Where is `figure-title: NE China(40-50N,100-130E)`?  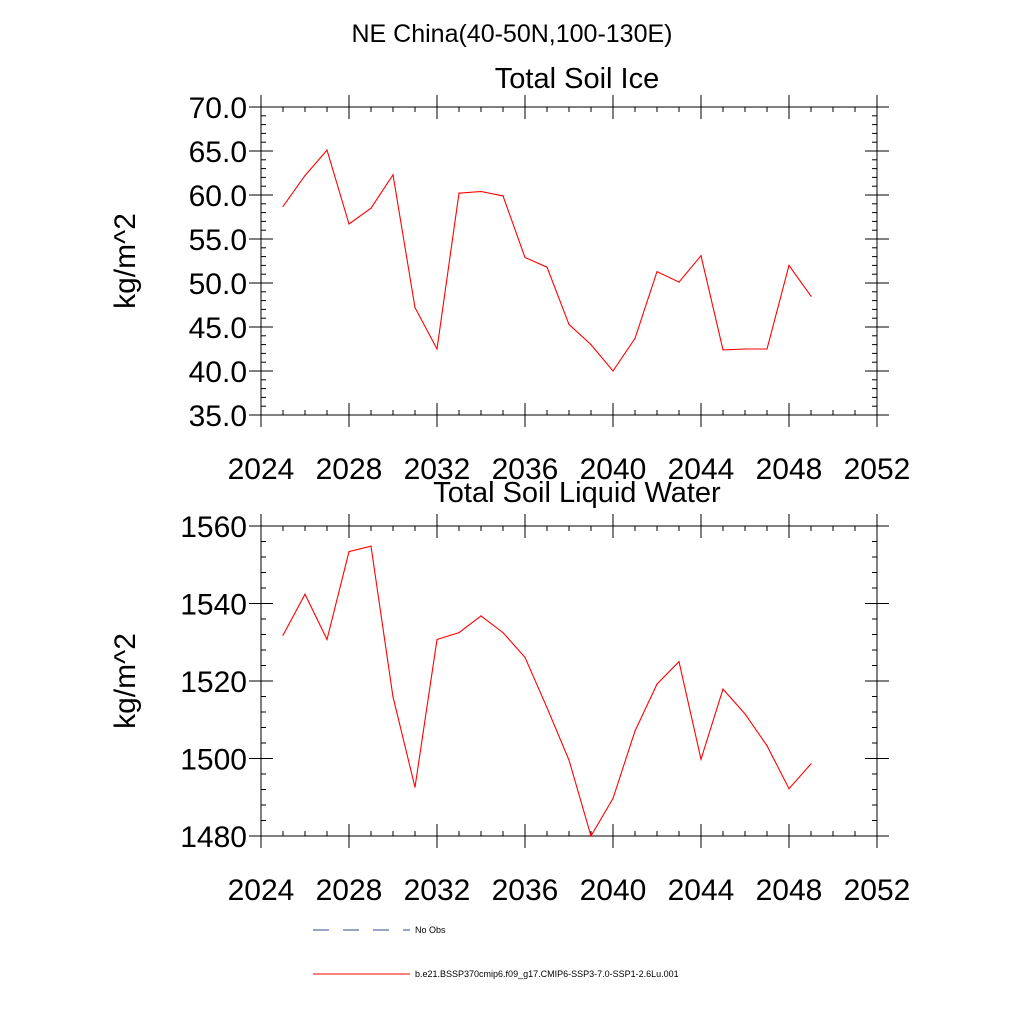 figure-title: NE China(40-50N,100-130E) is located at coordinates (511, 34).